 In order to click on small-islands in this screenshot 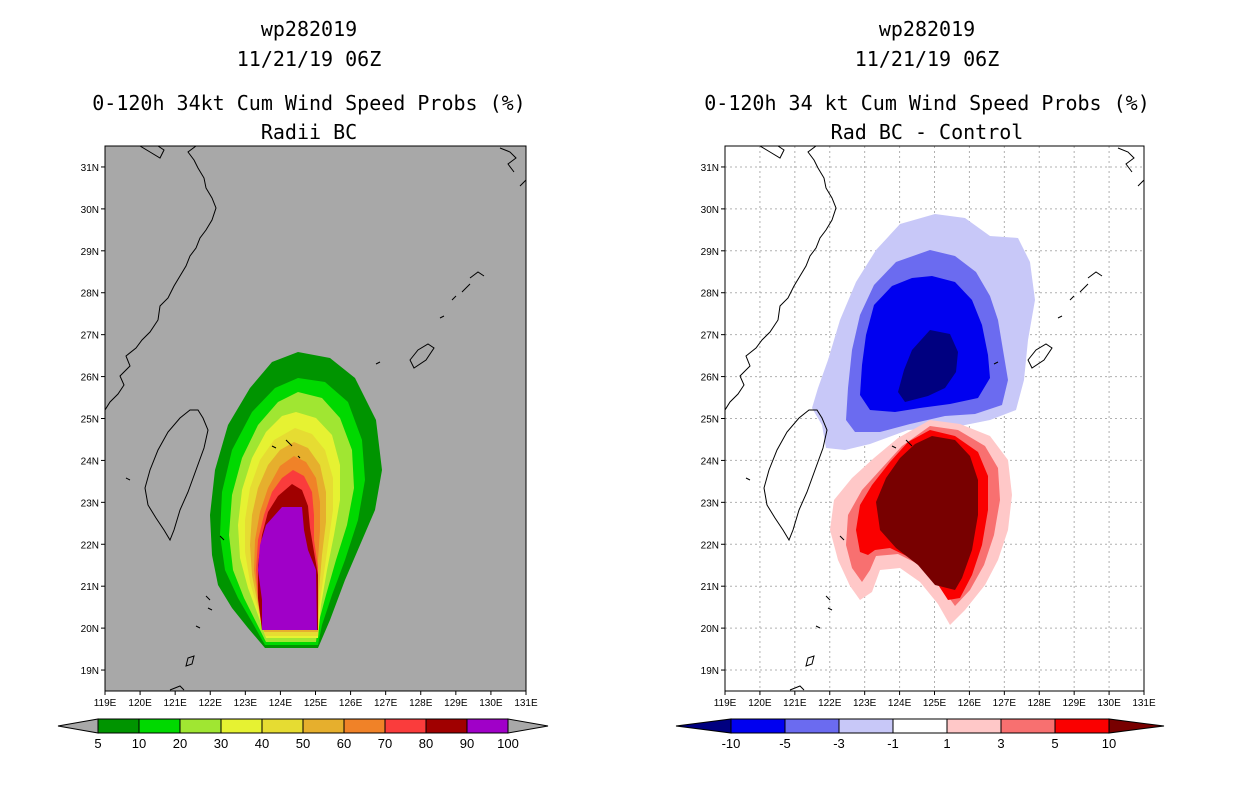, I will do `click(829, 565)`.